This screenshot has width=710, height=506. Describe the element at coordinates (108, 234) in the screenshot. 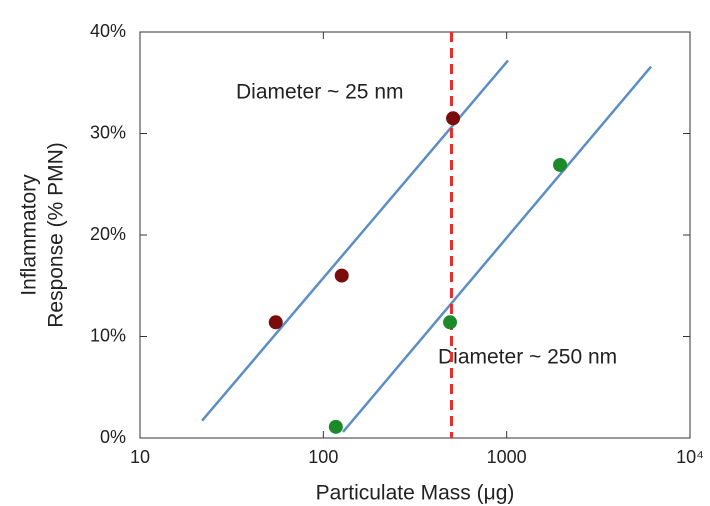

I see `y-tick-label: 20%` at that location.